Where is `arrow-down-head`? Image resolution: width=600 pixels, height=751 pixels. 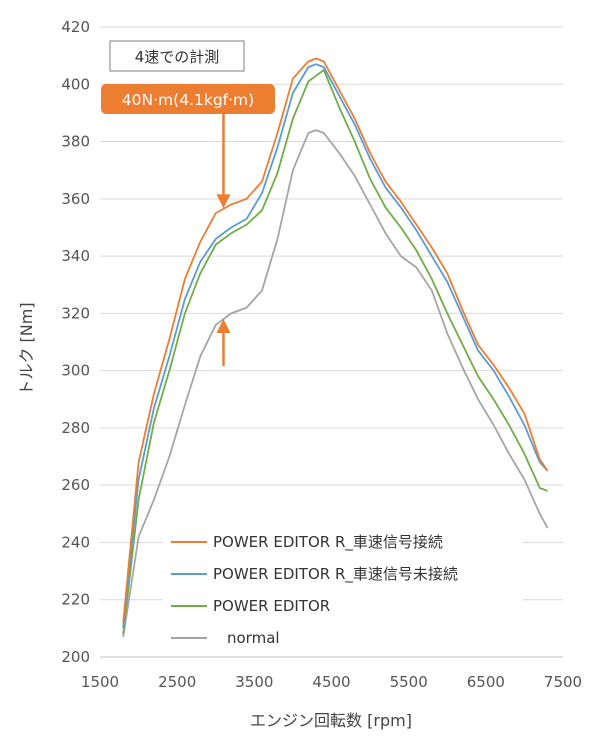
arrow-down-head is located at coordinates (223, 201).